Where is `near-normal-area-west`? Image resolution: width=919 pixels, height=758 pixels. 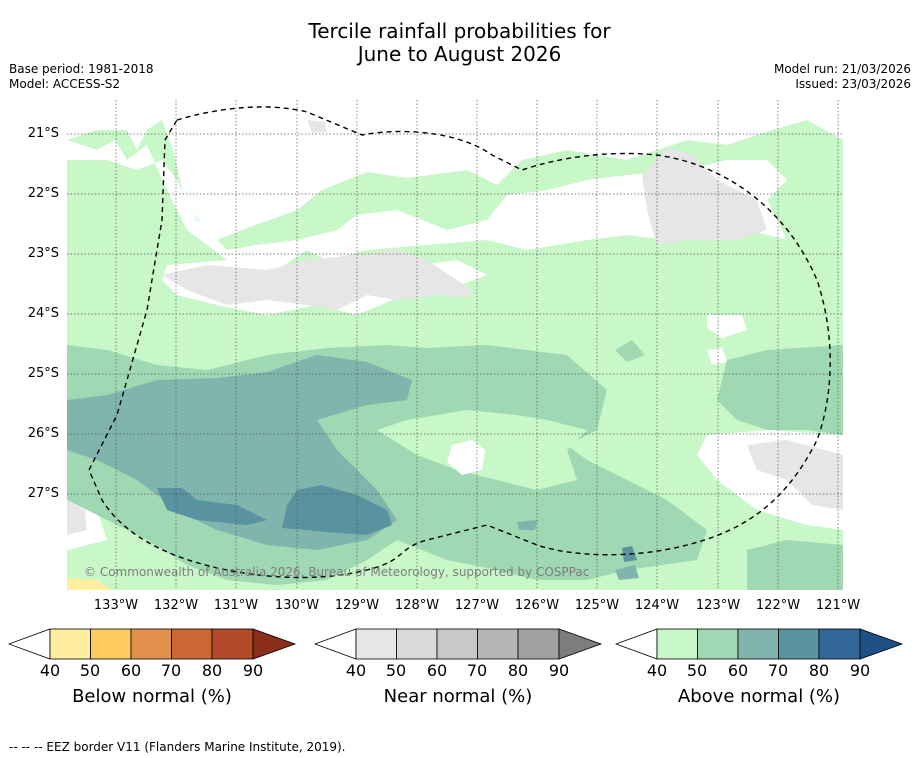 near-normal-area-west is located at coordinates (317, 280).